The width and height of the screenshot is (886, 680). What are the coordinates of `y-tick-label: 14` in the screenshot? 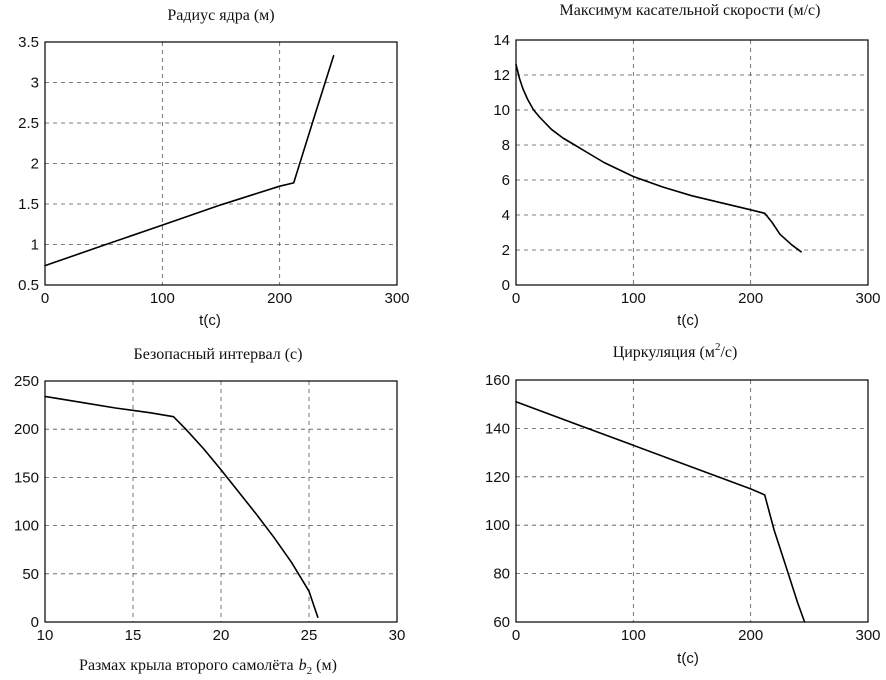 It's located at (501, 40).